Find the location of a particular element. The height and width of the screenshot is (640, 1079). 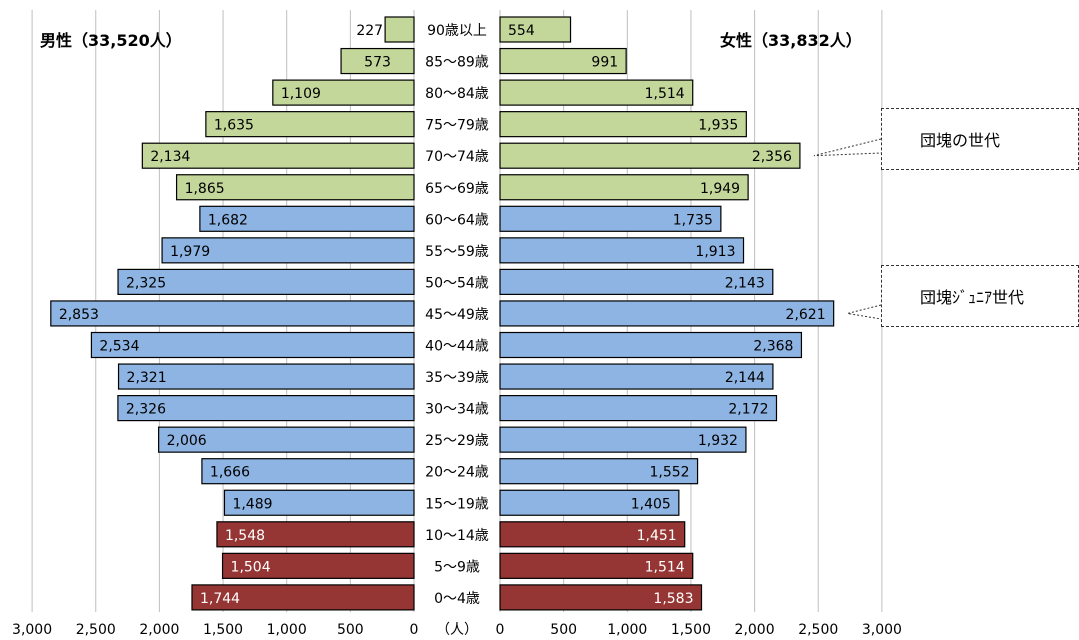

male-x-tick-label: 2,500 is located at coordinates (96, 630).